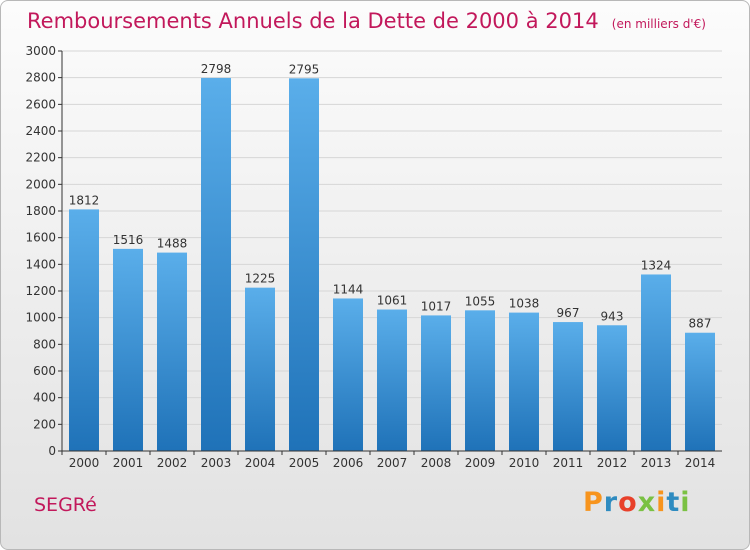  What do you see at coordinates (612, 316) in the screenshot?
I see `data-label-2012: 943` at bounding box center [612, 316].